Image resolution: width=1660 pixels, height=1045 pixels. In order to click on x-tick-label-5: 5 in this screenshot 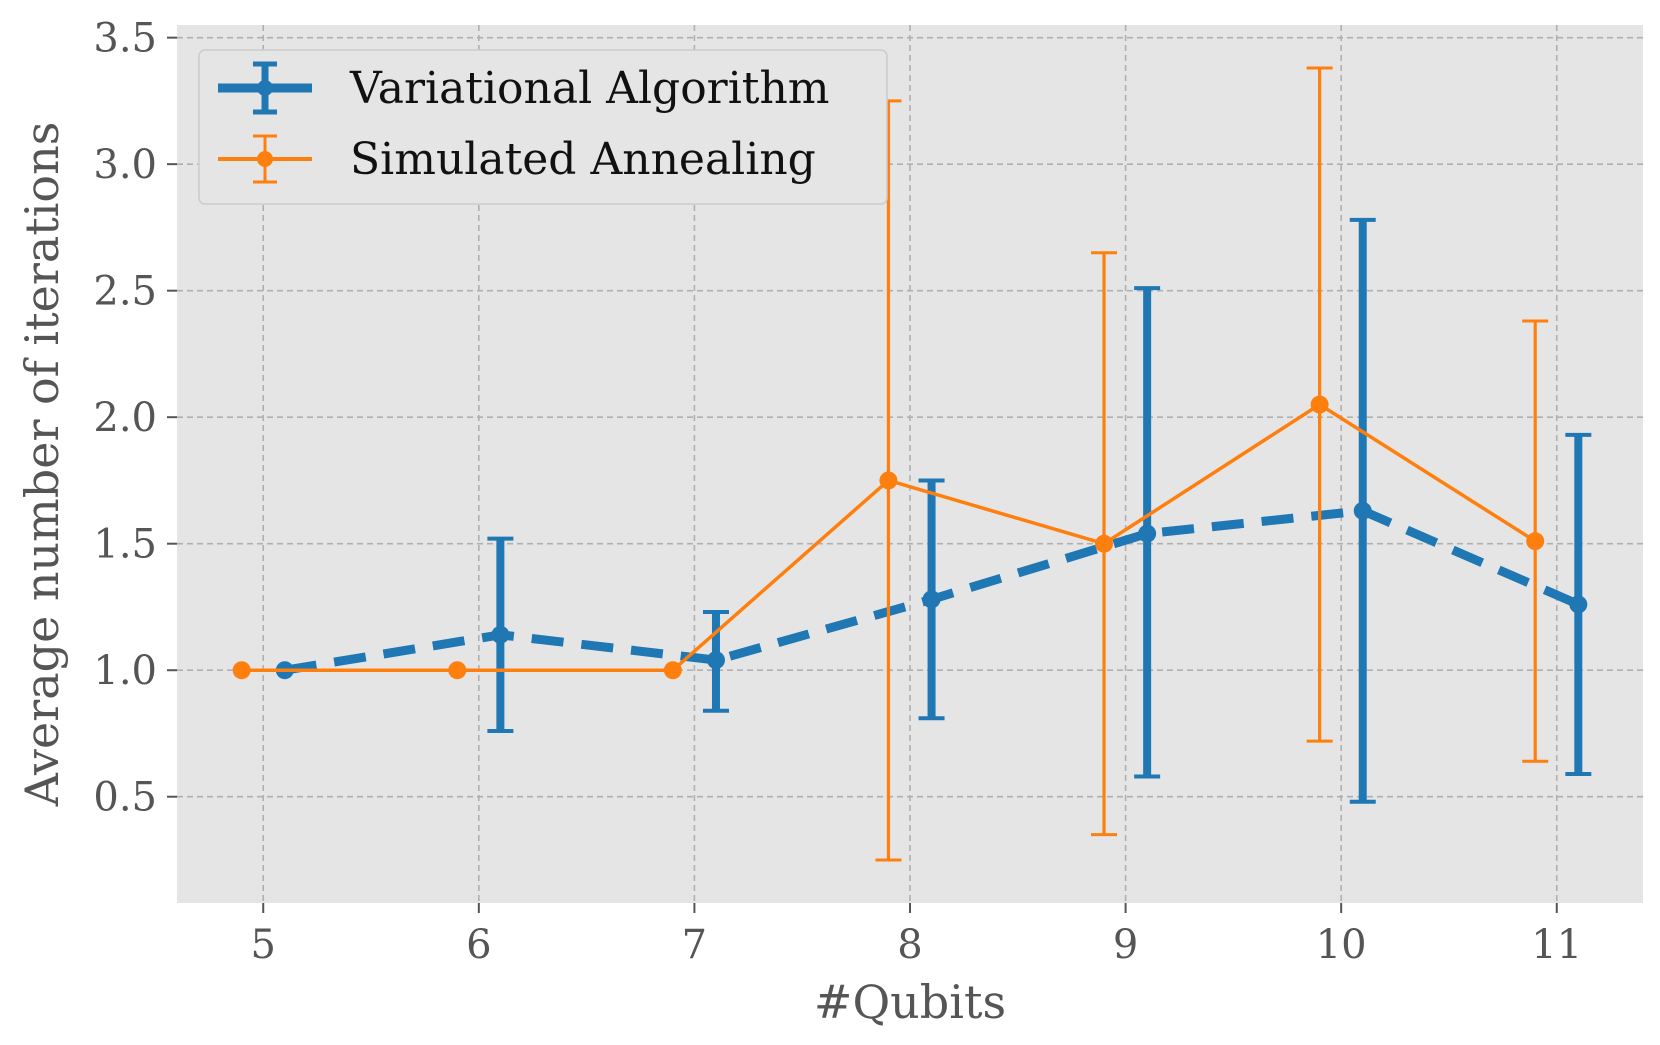, I will do `click(263, 945)`.